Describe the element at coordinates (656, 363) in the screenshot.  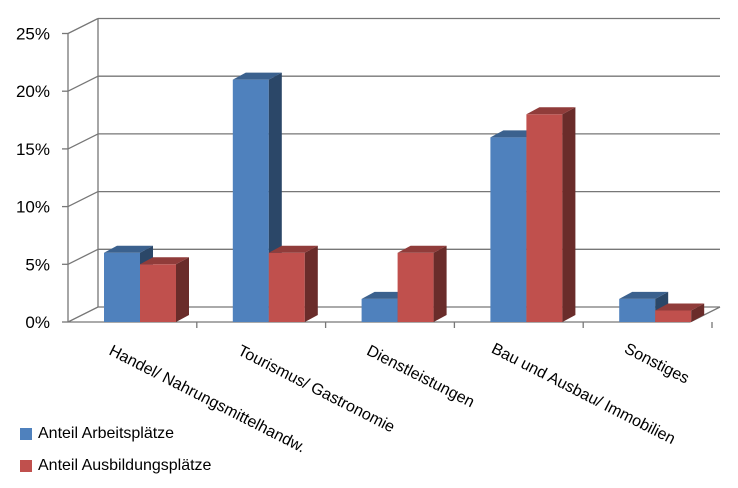
I see `x-category-label: Sonstiges` at that location.